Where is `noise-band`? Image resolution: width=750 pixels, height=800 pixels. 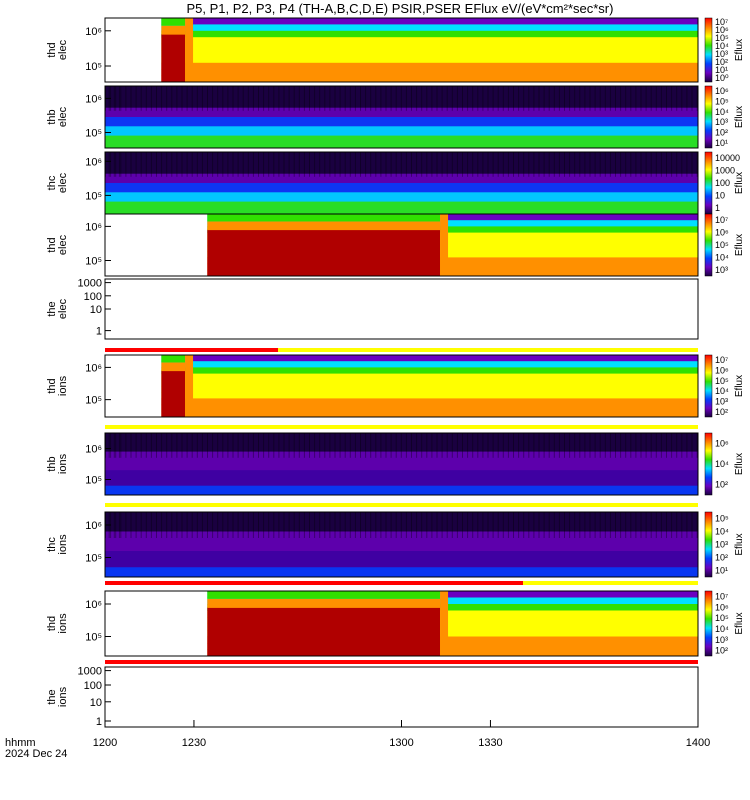
noise-band is located at coordinates (401, 141).